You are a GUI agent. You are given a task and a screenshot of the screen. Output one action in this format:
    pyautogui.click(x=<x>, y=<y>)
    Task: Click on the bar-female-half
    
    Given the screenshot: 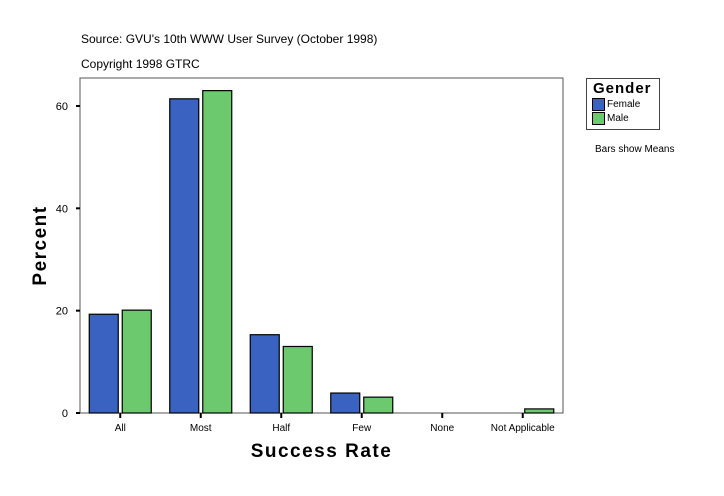 What is the action you would take?
    pyautogui.click(x=264, y=374)
    